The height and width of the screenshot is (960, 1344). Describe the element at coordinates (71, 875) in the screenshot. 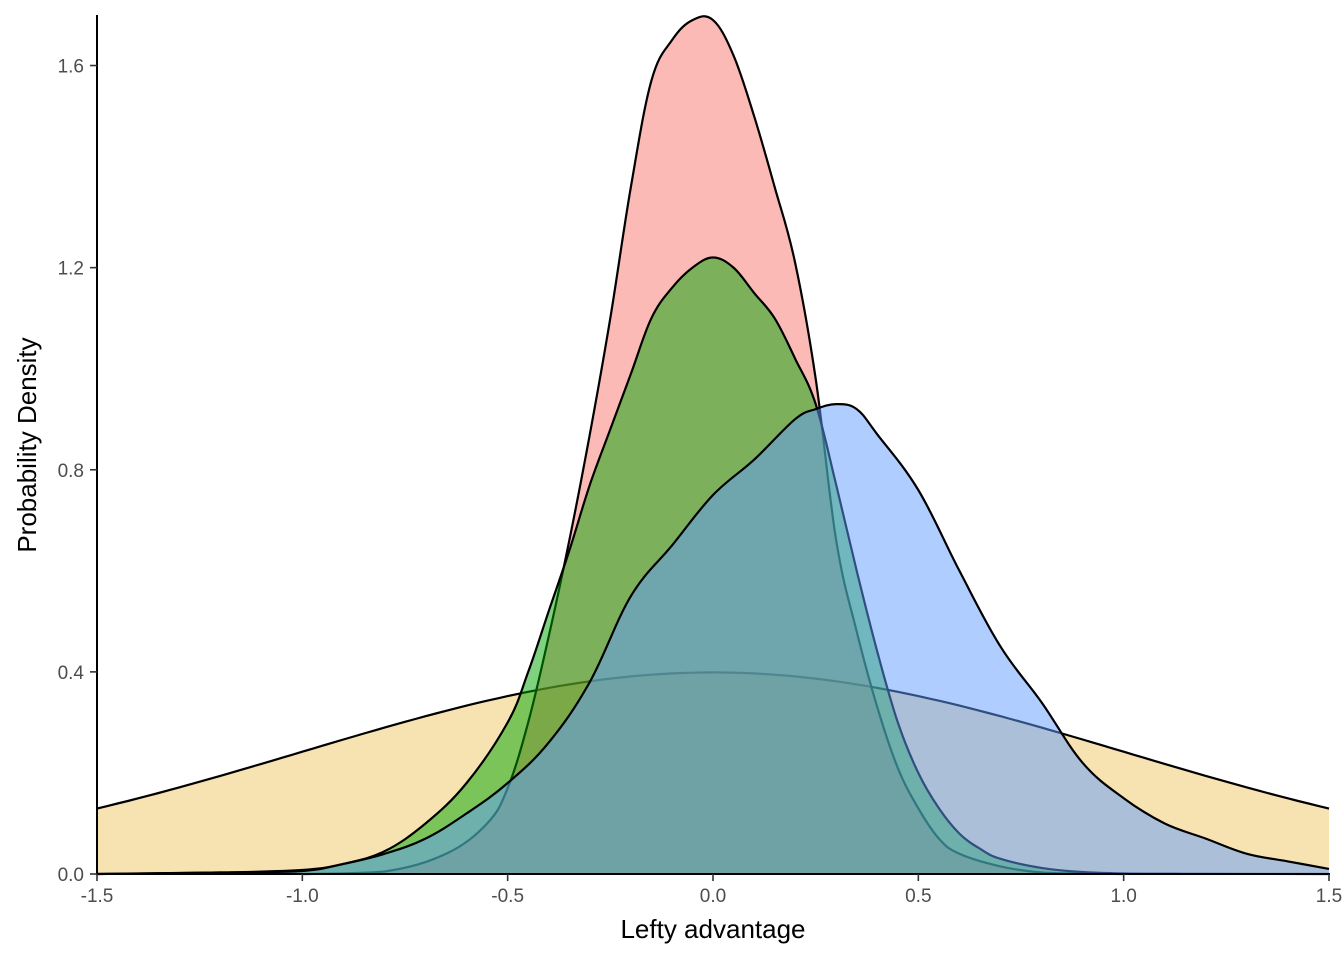

I see `y-tick-label: 0.0` at that location.